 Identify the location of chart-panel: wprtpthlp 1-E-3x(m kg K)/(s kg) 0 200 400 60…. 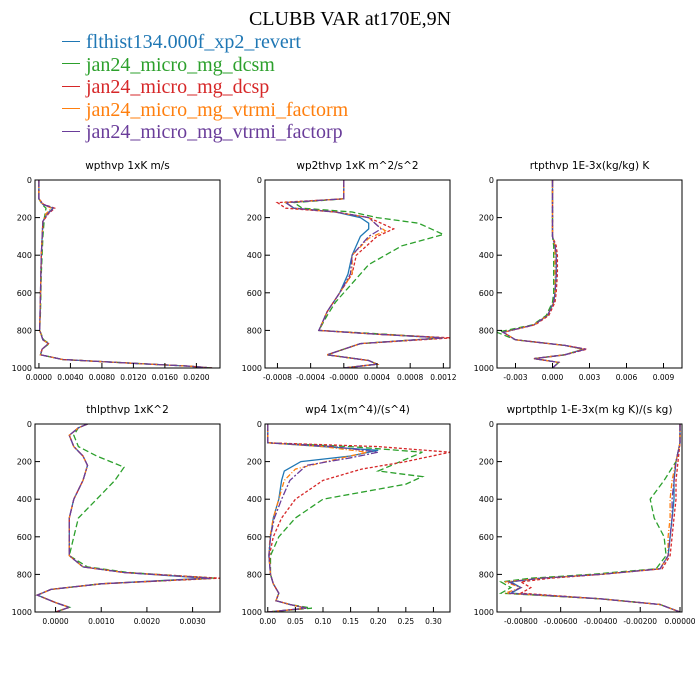
(585, 515).